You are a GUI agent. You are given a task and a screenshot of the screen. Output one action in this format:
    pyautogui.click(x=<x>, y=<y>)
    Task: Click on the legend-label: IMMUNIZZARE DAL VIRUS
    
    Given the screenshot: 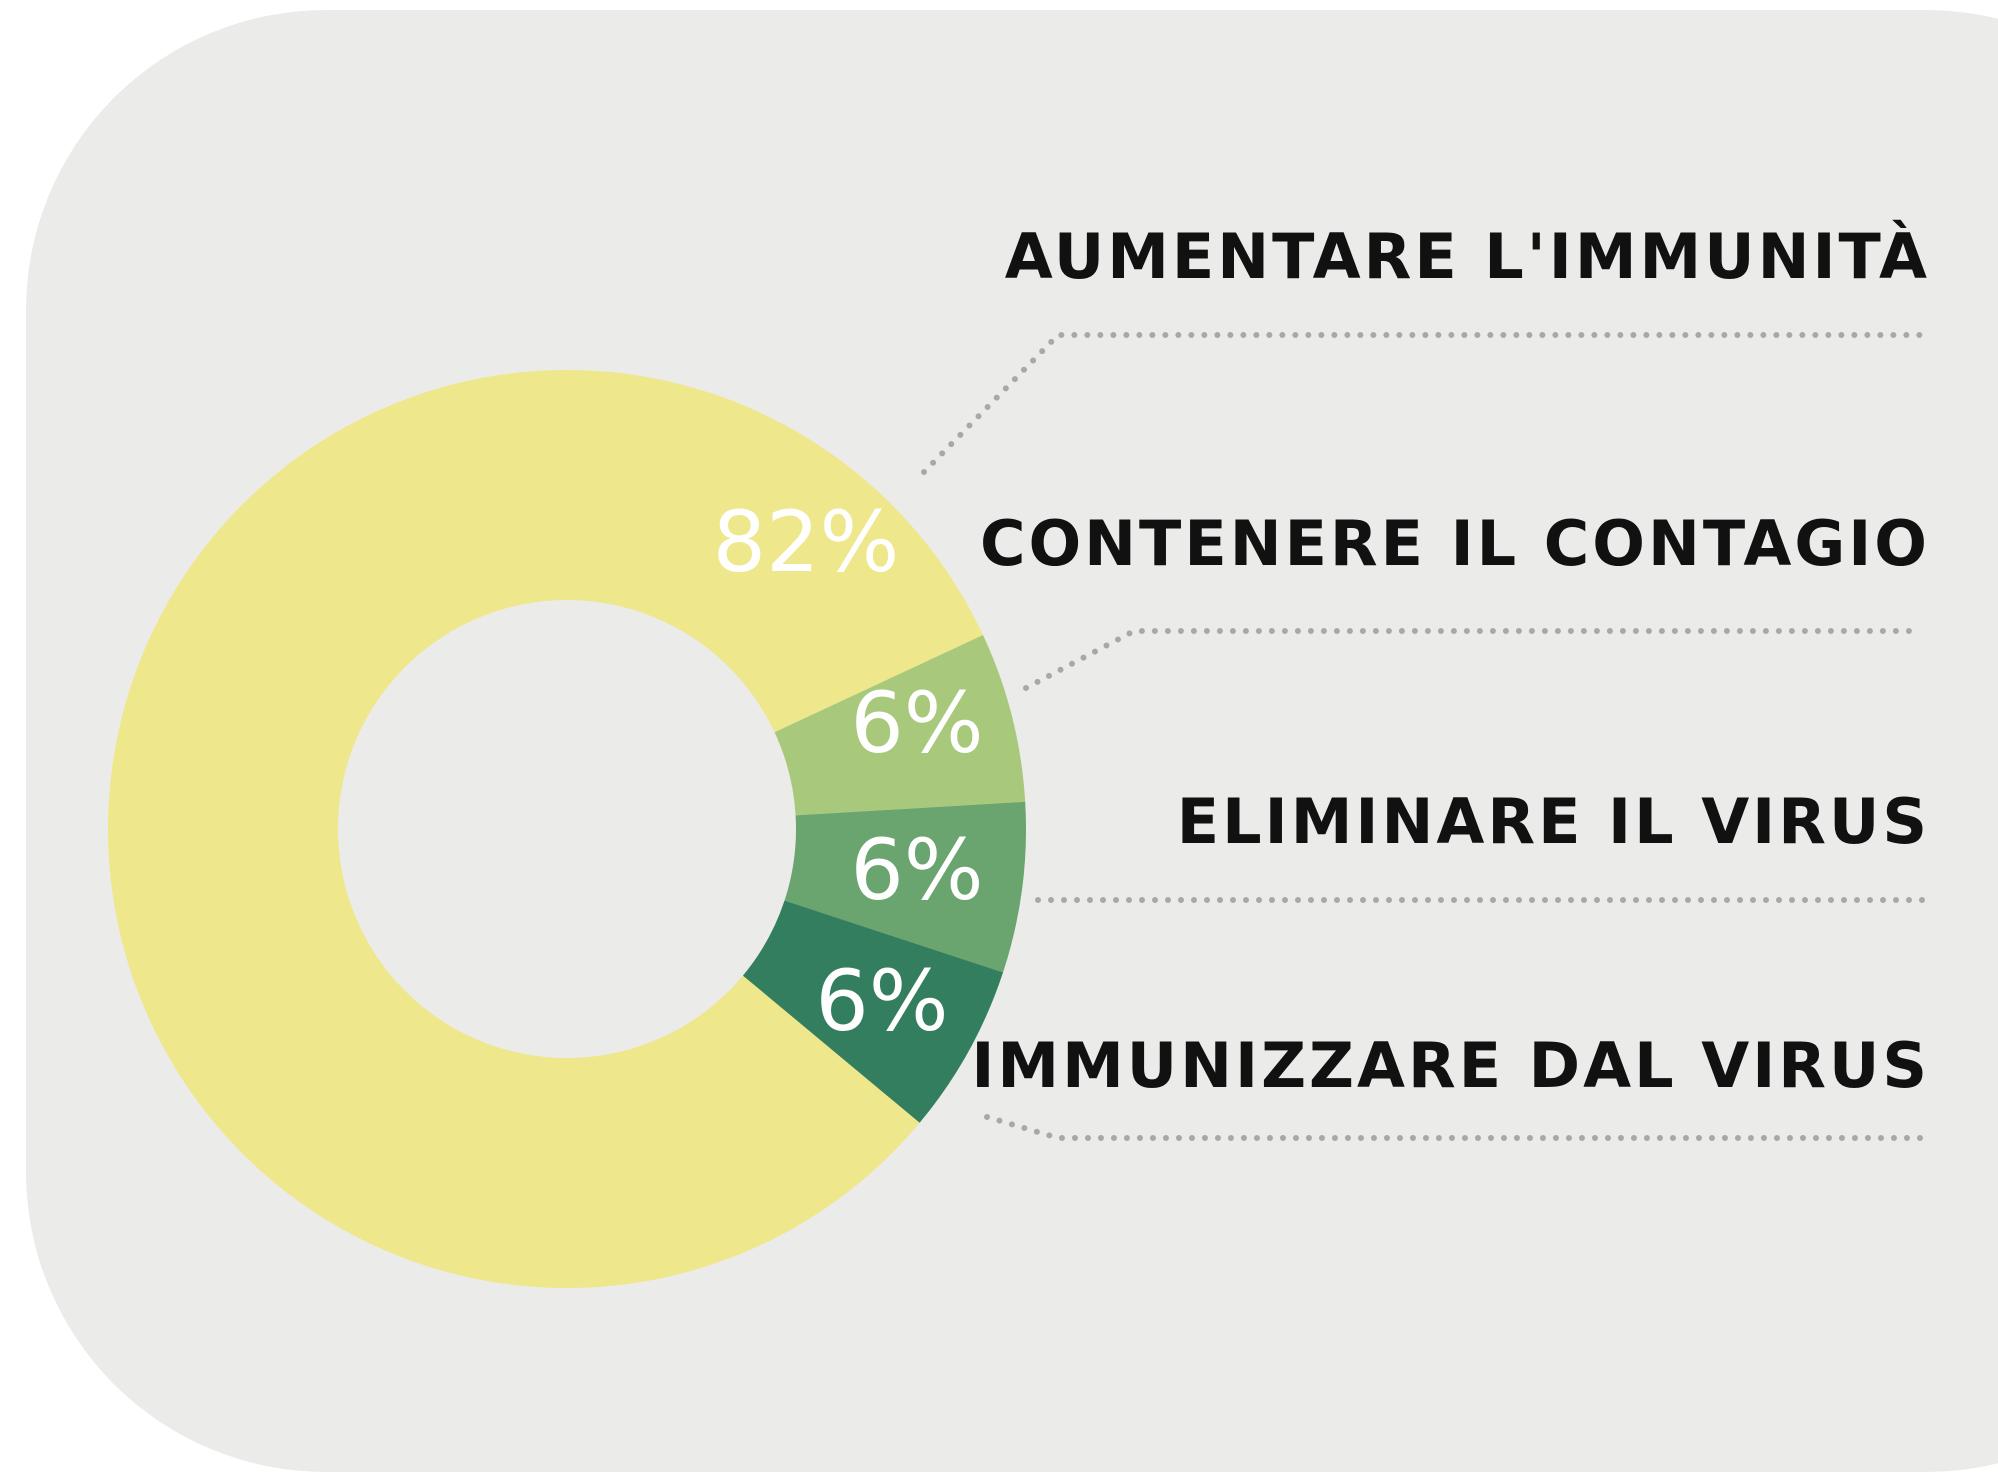 What is the action you would take?
    pyautogui.click(x=1450, y=1065)
    